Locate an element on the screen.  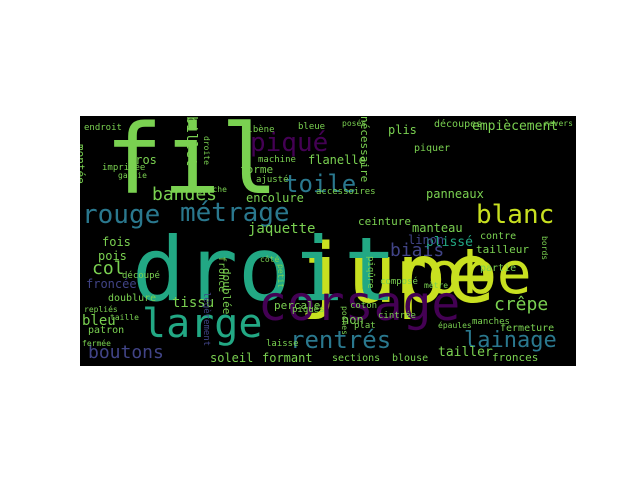
word-69: non is located at coordinates (353, 320).